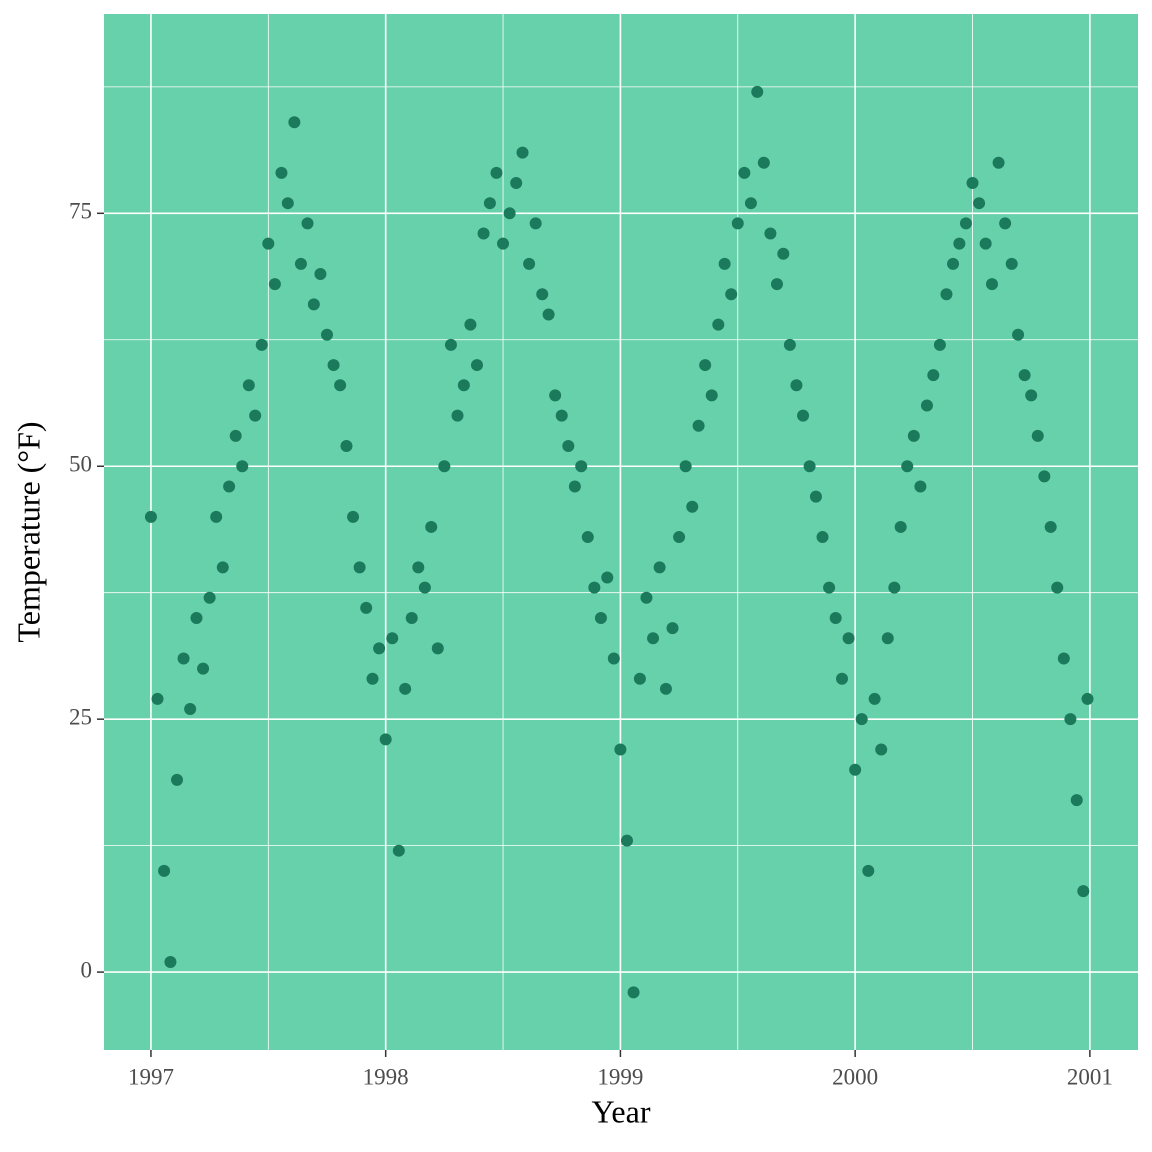 This screenshot has width=1152, height=1152. What do you see at coordinates (855, 1076) in the screenshot?
I see `x-tick-label: 2000` at bounding box center [855, 1076].